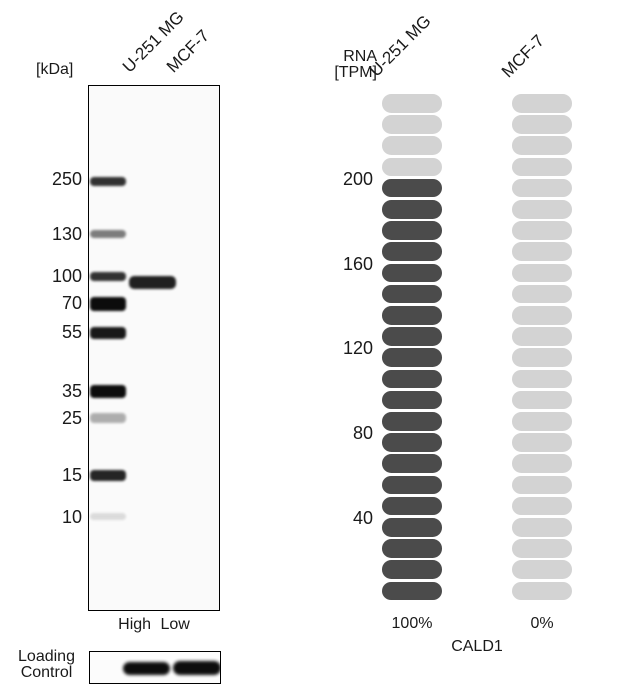 This screenshot has width=637, height=690. I want to click on rna-column-label-mcf7: MCF-7, so click(523, 56).